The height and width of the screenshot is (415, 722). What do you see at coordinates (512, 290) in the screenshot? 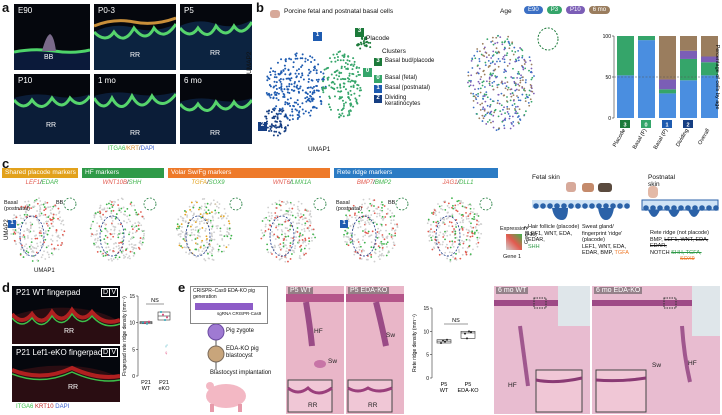
I see `he-label: 6 mo WT` at bounding box center [512, 290].